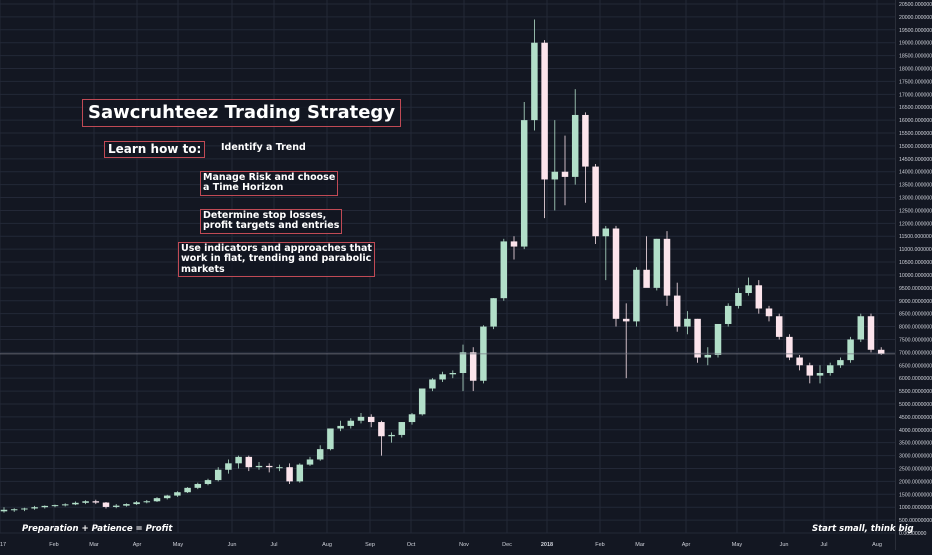  I want to click on price-tick-label: 9500.00000000, so click(915, 289).